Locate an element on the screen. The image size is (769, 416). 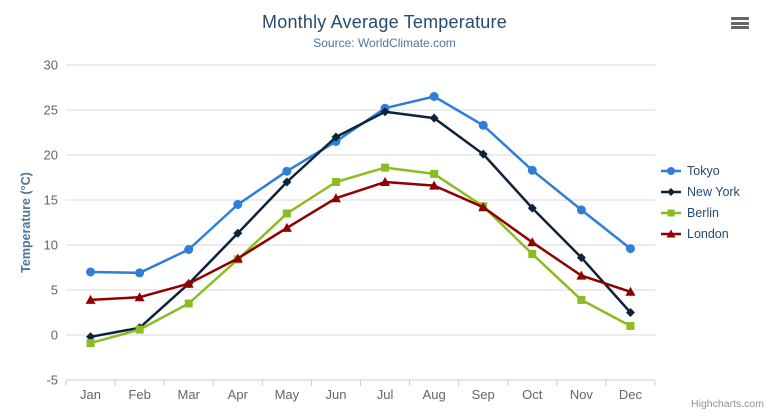
x-axis-tick-label: May is located at coordinates (287, 394).